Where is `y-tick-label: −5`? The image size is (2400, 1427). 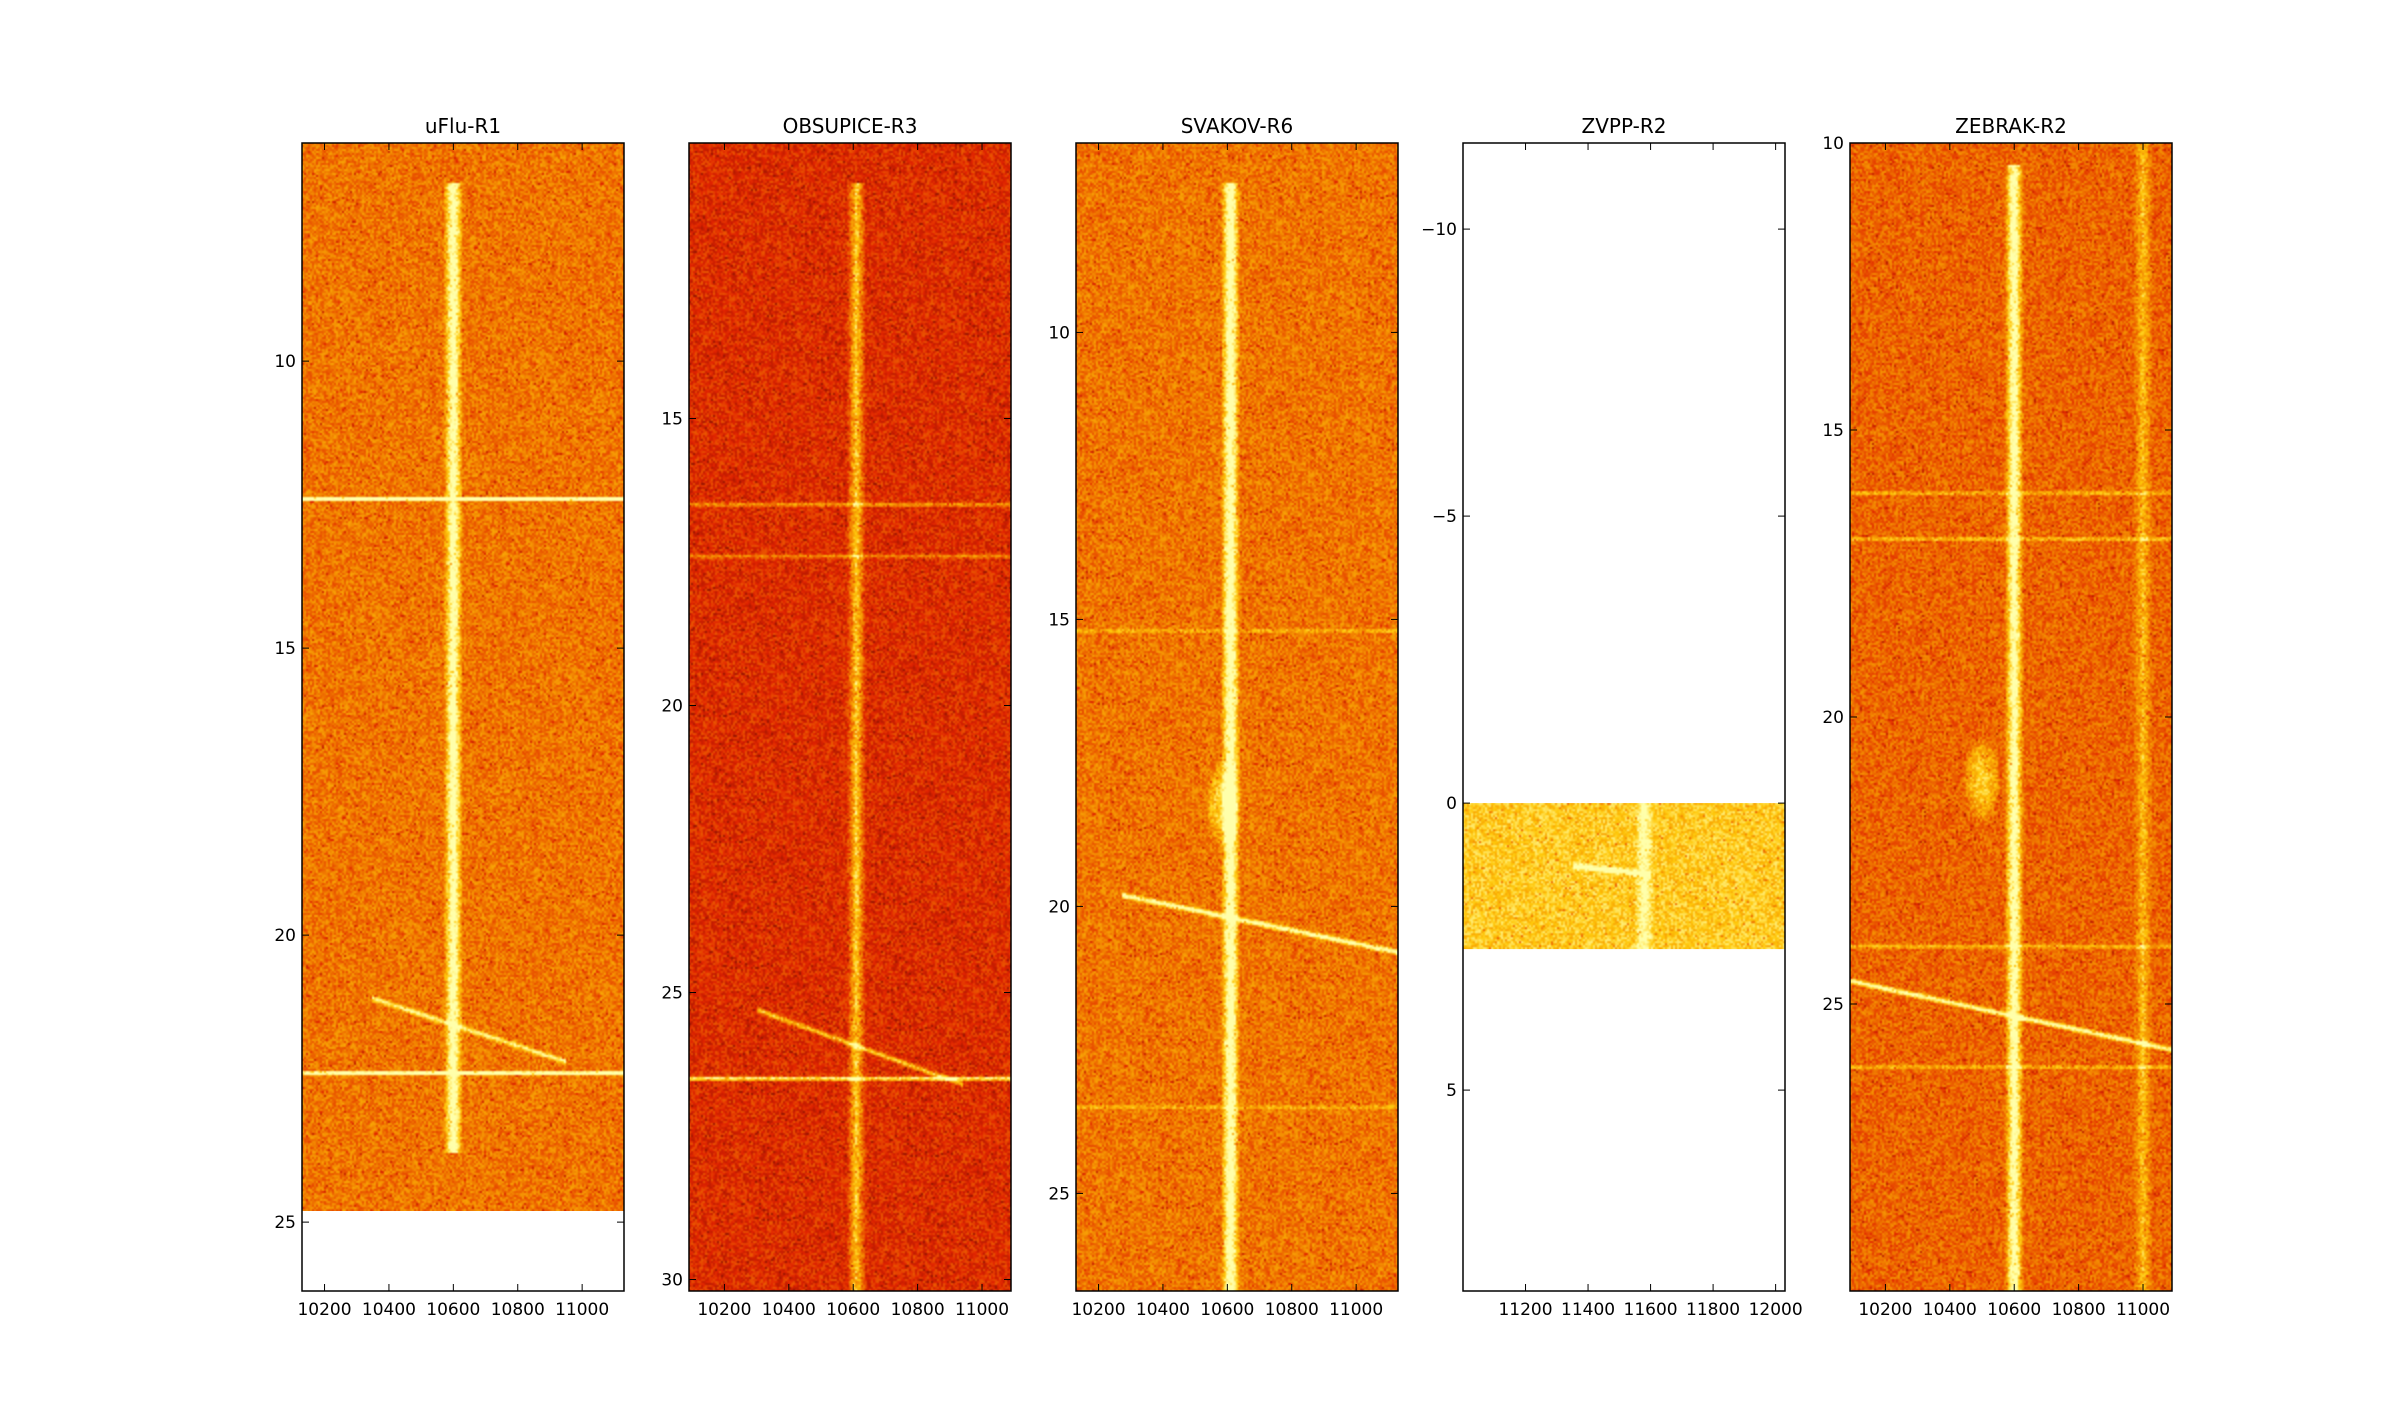
y-tick-label: −5 is located at coordinates (1444, 517).